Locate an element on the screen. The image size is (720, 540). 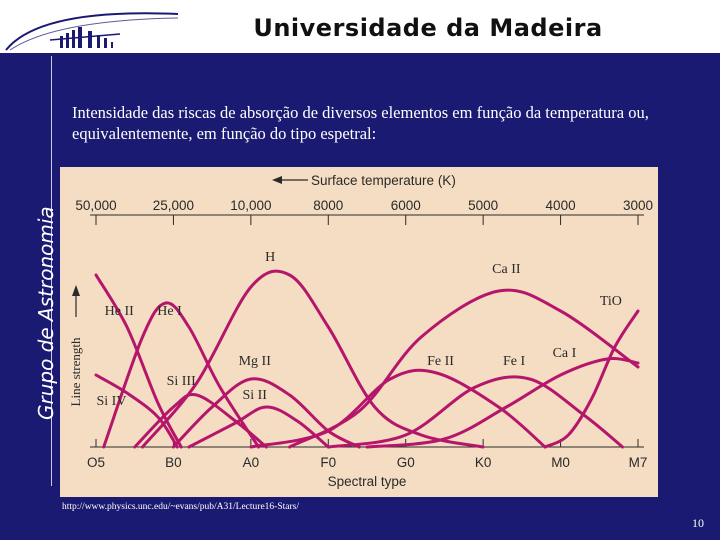
top-axis-arrowhead is located at coordinates (277, 180).